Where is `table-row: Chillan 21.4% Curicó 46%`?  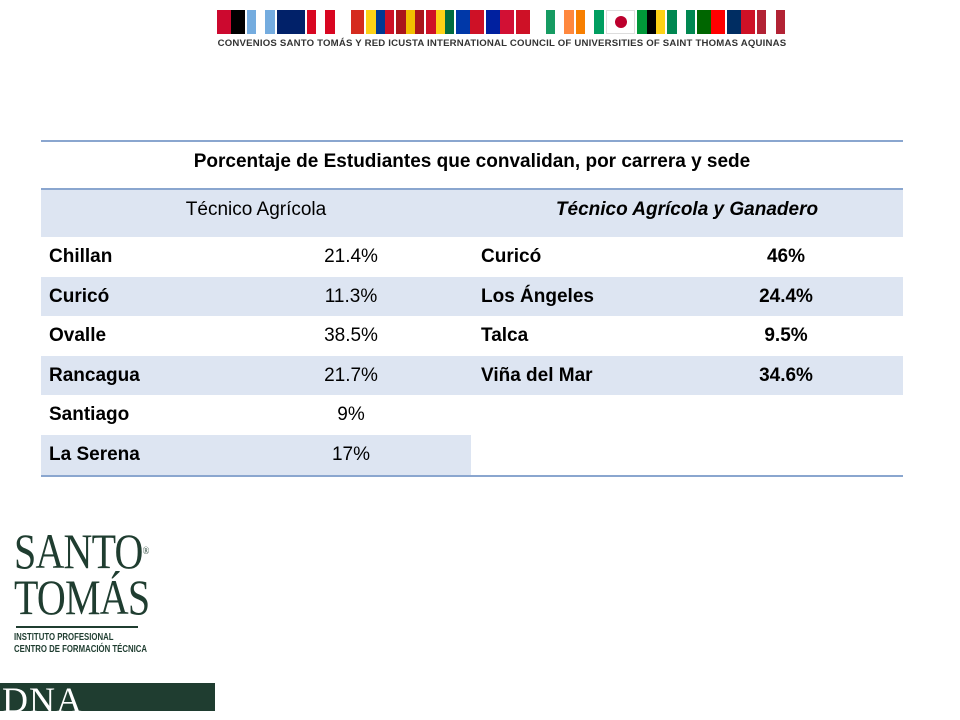 table-row: Chillan 21.4% Curicó 46% is located at coordinates (472, 257).